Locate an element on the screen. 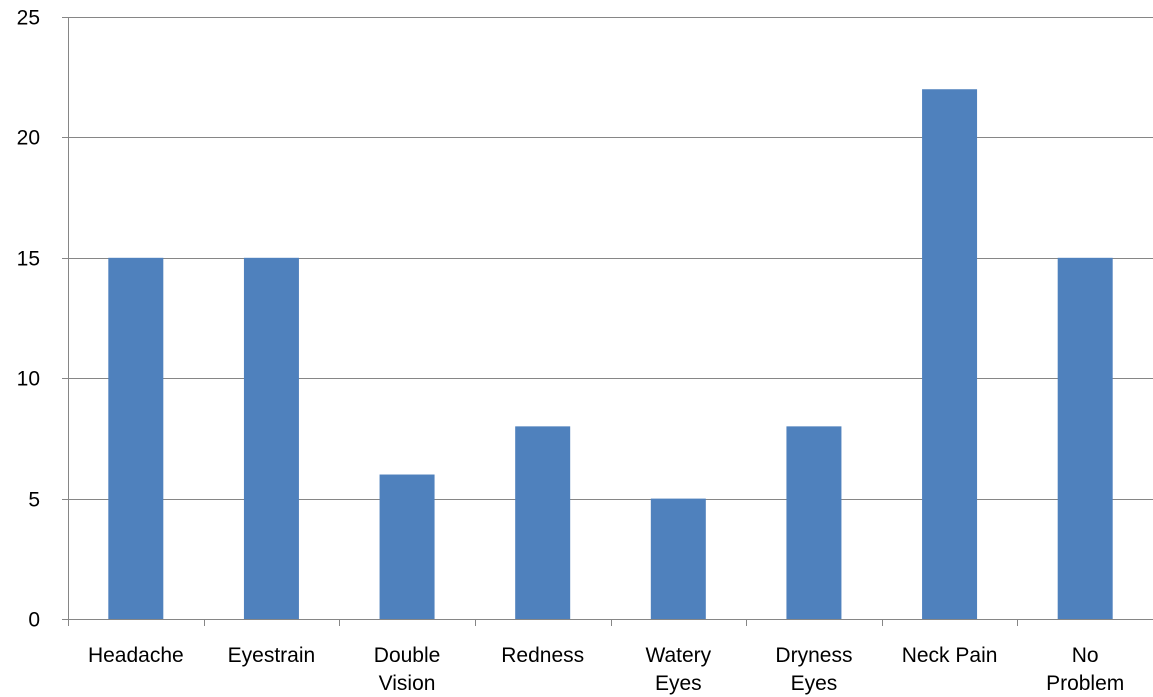 The image size is (1153, 697). x-tick-label: Dryness Eyes is located at coordinates (813, 669).